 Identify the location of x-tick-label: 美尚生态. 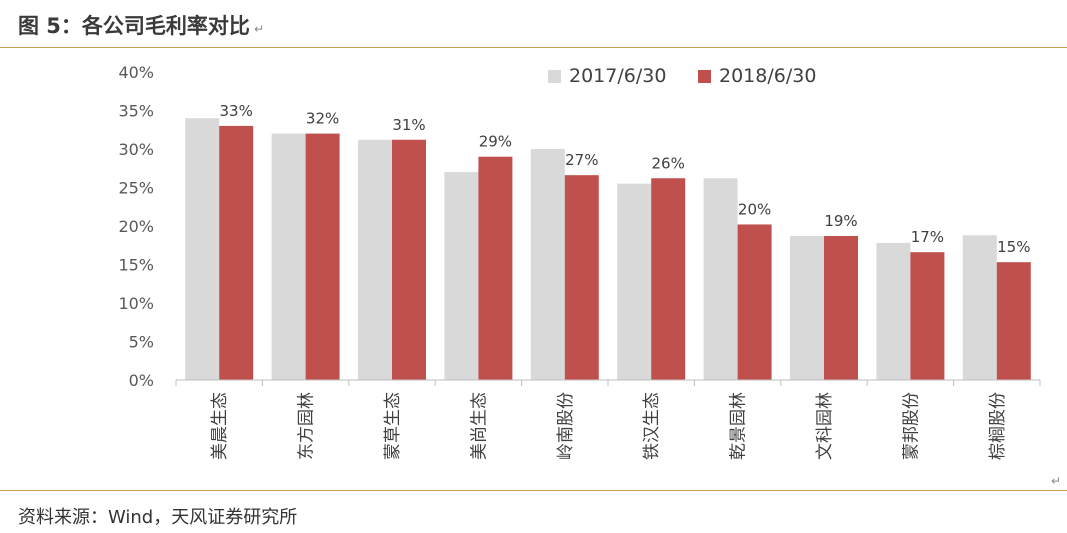
(479, 426).